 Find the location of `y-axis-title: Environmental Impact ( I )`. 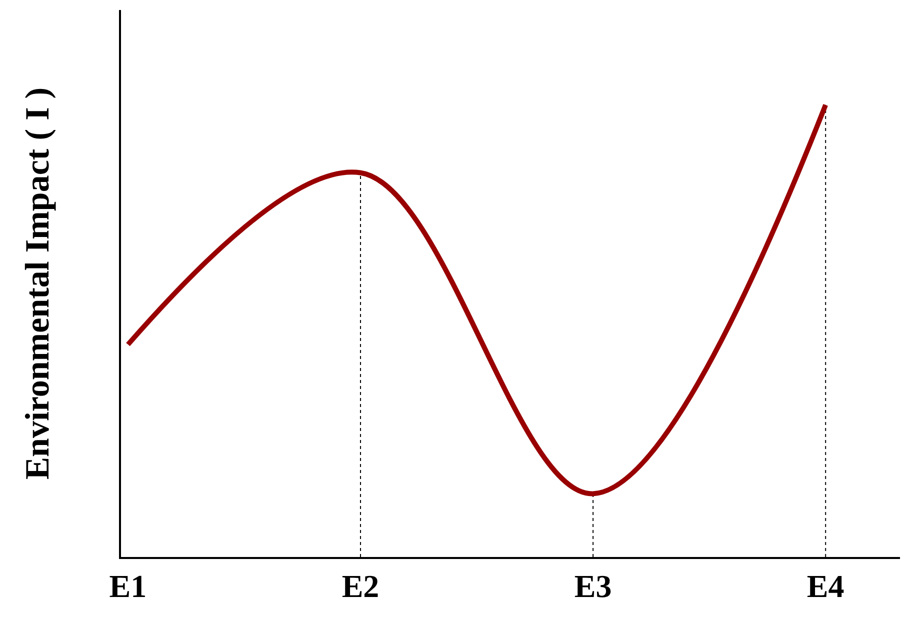

y-axis-title: Environmental Impact ( I ) is located at coordinates (37, 283).